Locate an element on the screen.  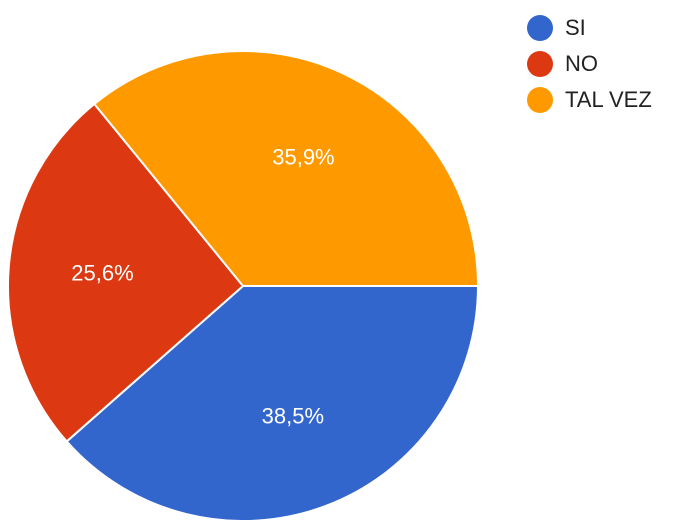
legend: SI NO TAL VEZ is located at coordinates (589, 68).